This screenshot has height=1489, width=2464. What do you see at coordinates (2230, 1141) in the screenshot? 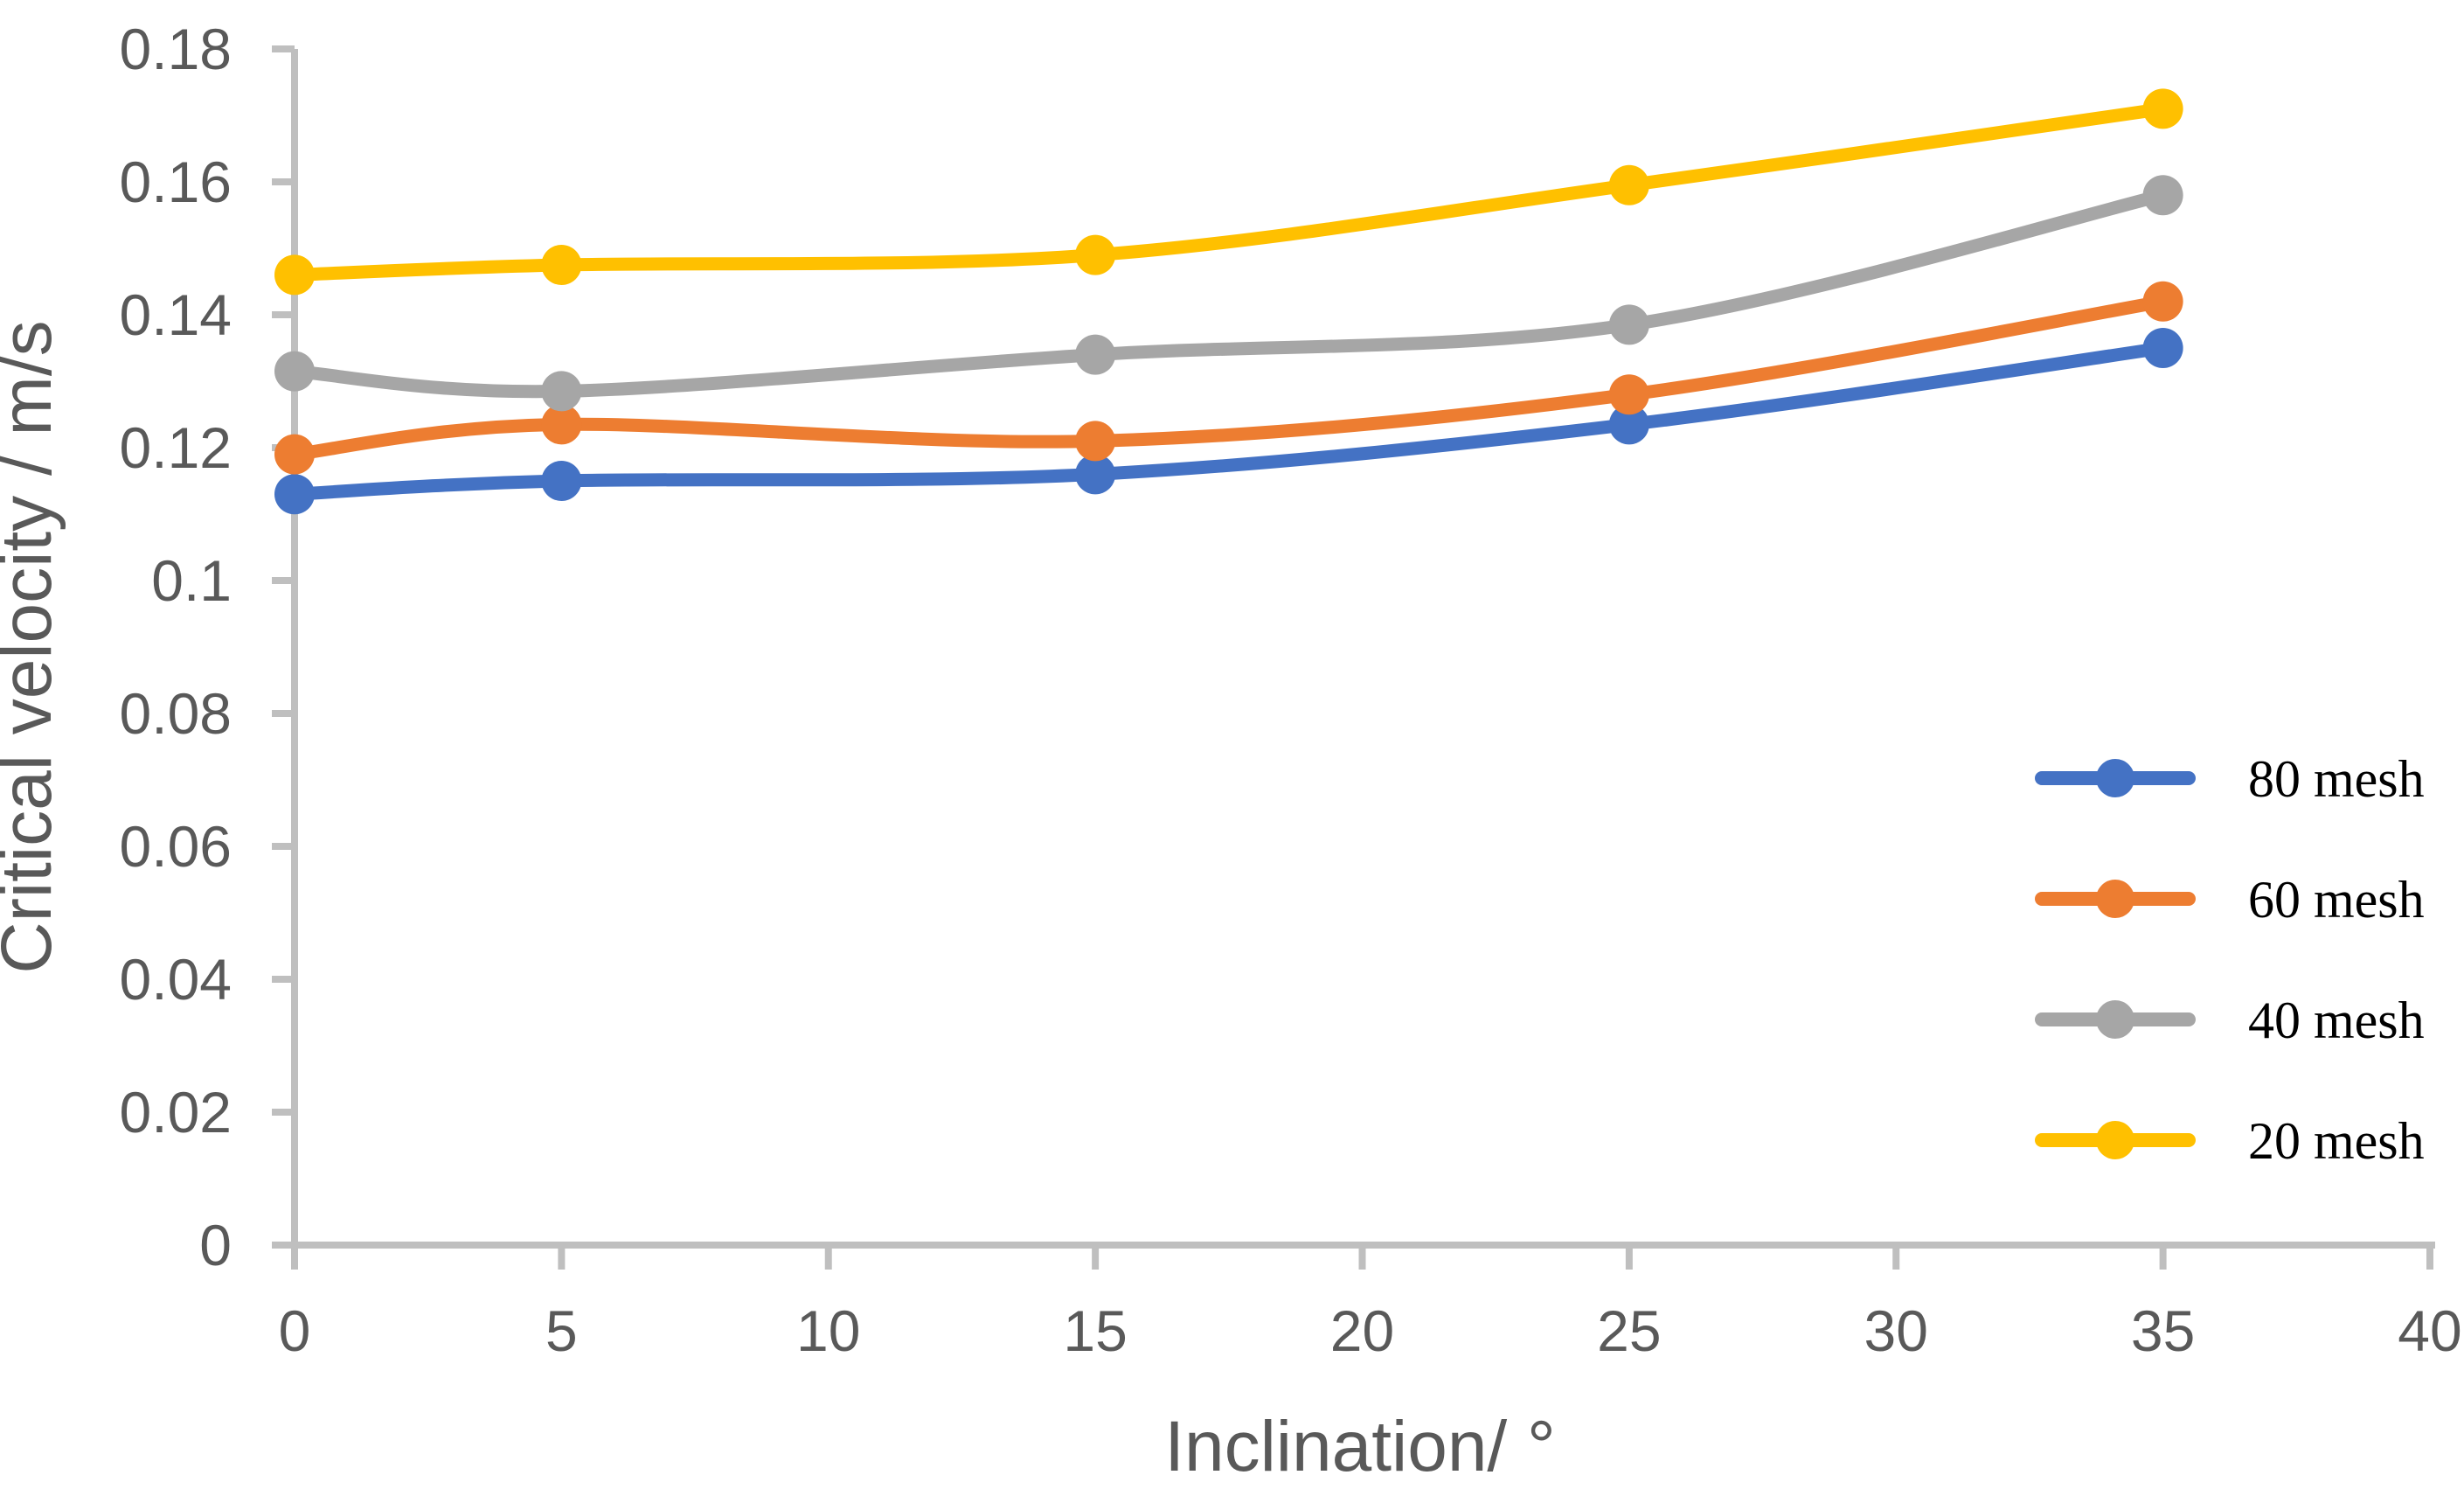
I see `legend-item-20-mesh: 20 mesh` at bounding box center [2230, 1141].